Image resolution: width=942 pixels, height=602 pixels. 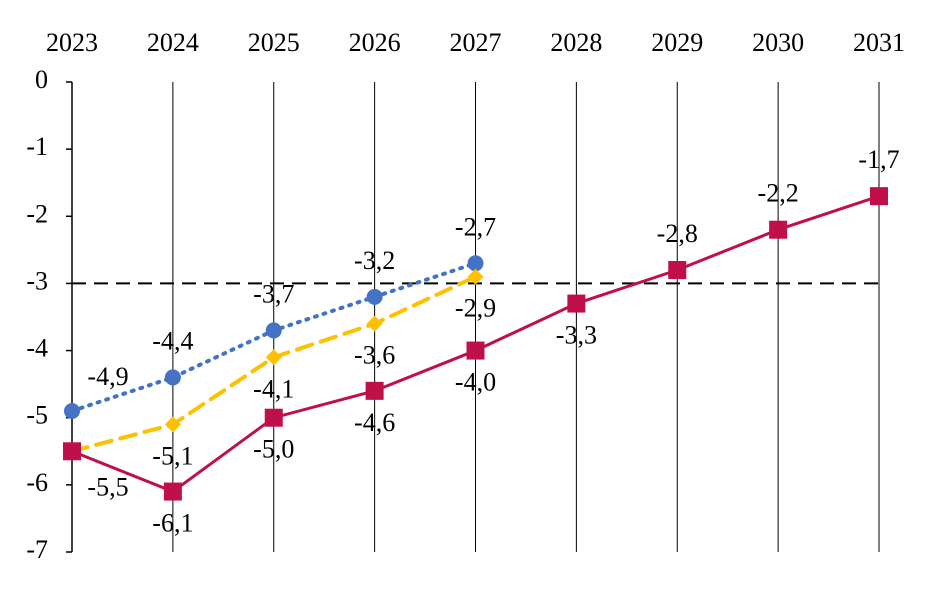 What do you see at coordinates (273, 293) in the screenshot?
I see `data-label: -3,7` at bounding box center [273, 293].